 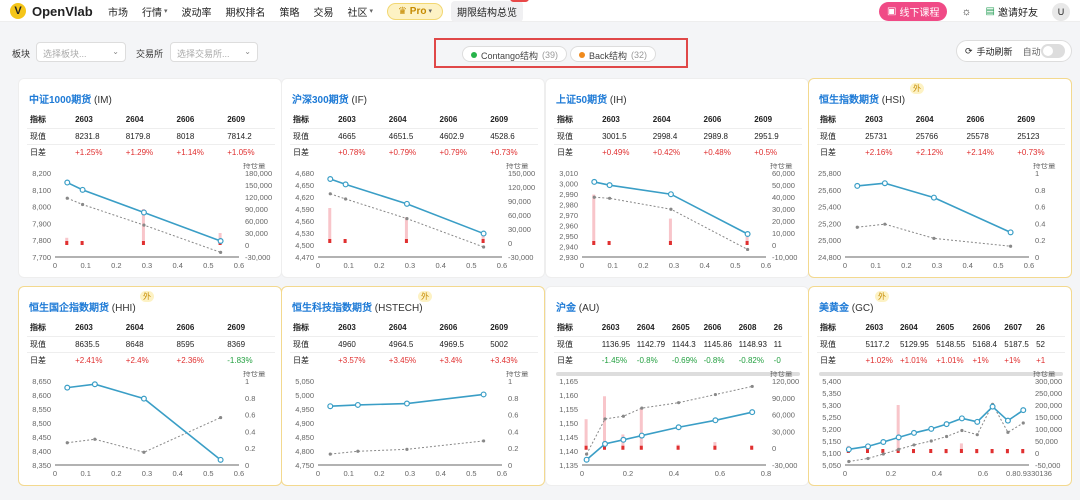 What do you see at coordinates (938, 135) in the screenshot?
I see `table-cell: 25766` at bounding box center [938, 135].